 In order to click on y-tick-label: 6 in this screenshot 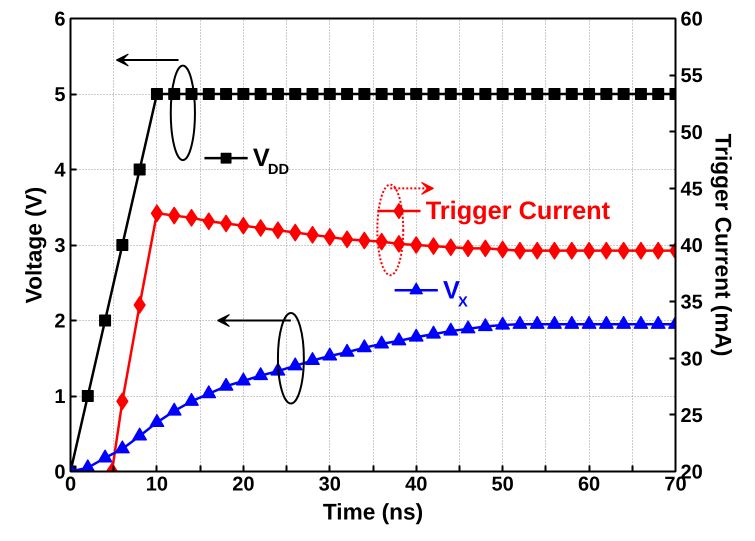, I will do `click(60, 19)`.